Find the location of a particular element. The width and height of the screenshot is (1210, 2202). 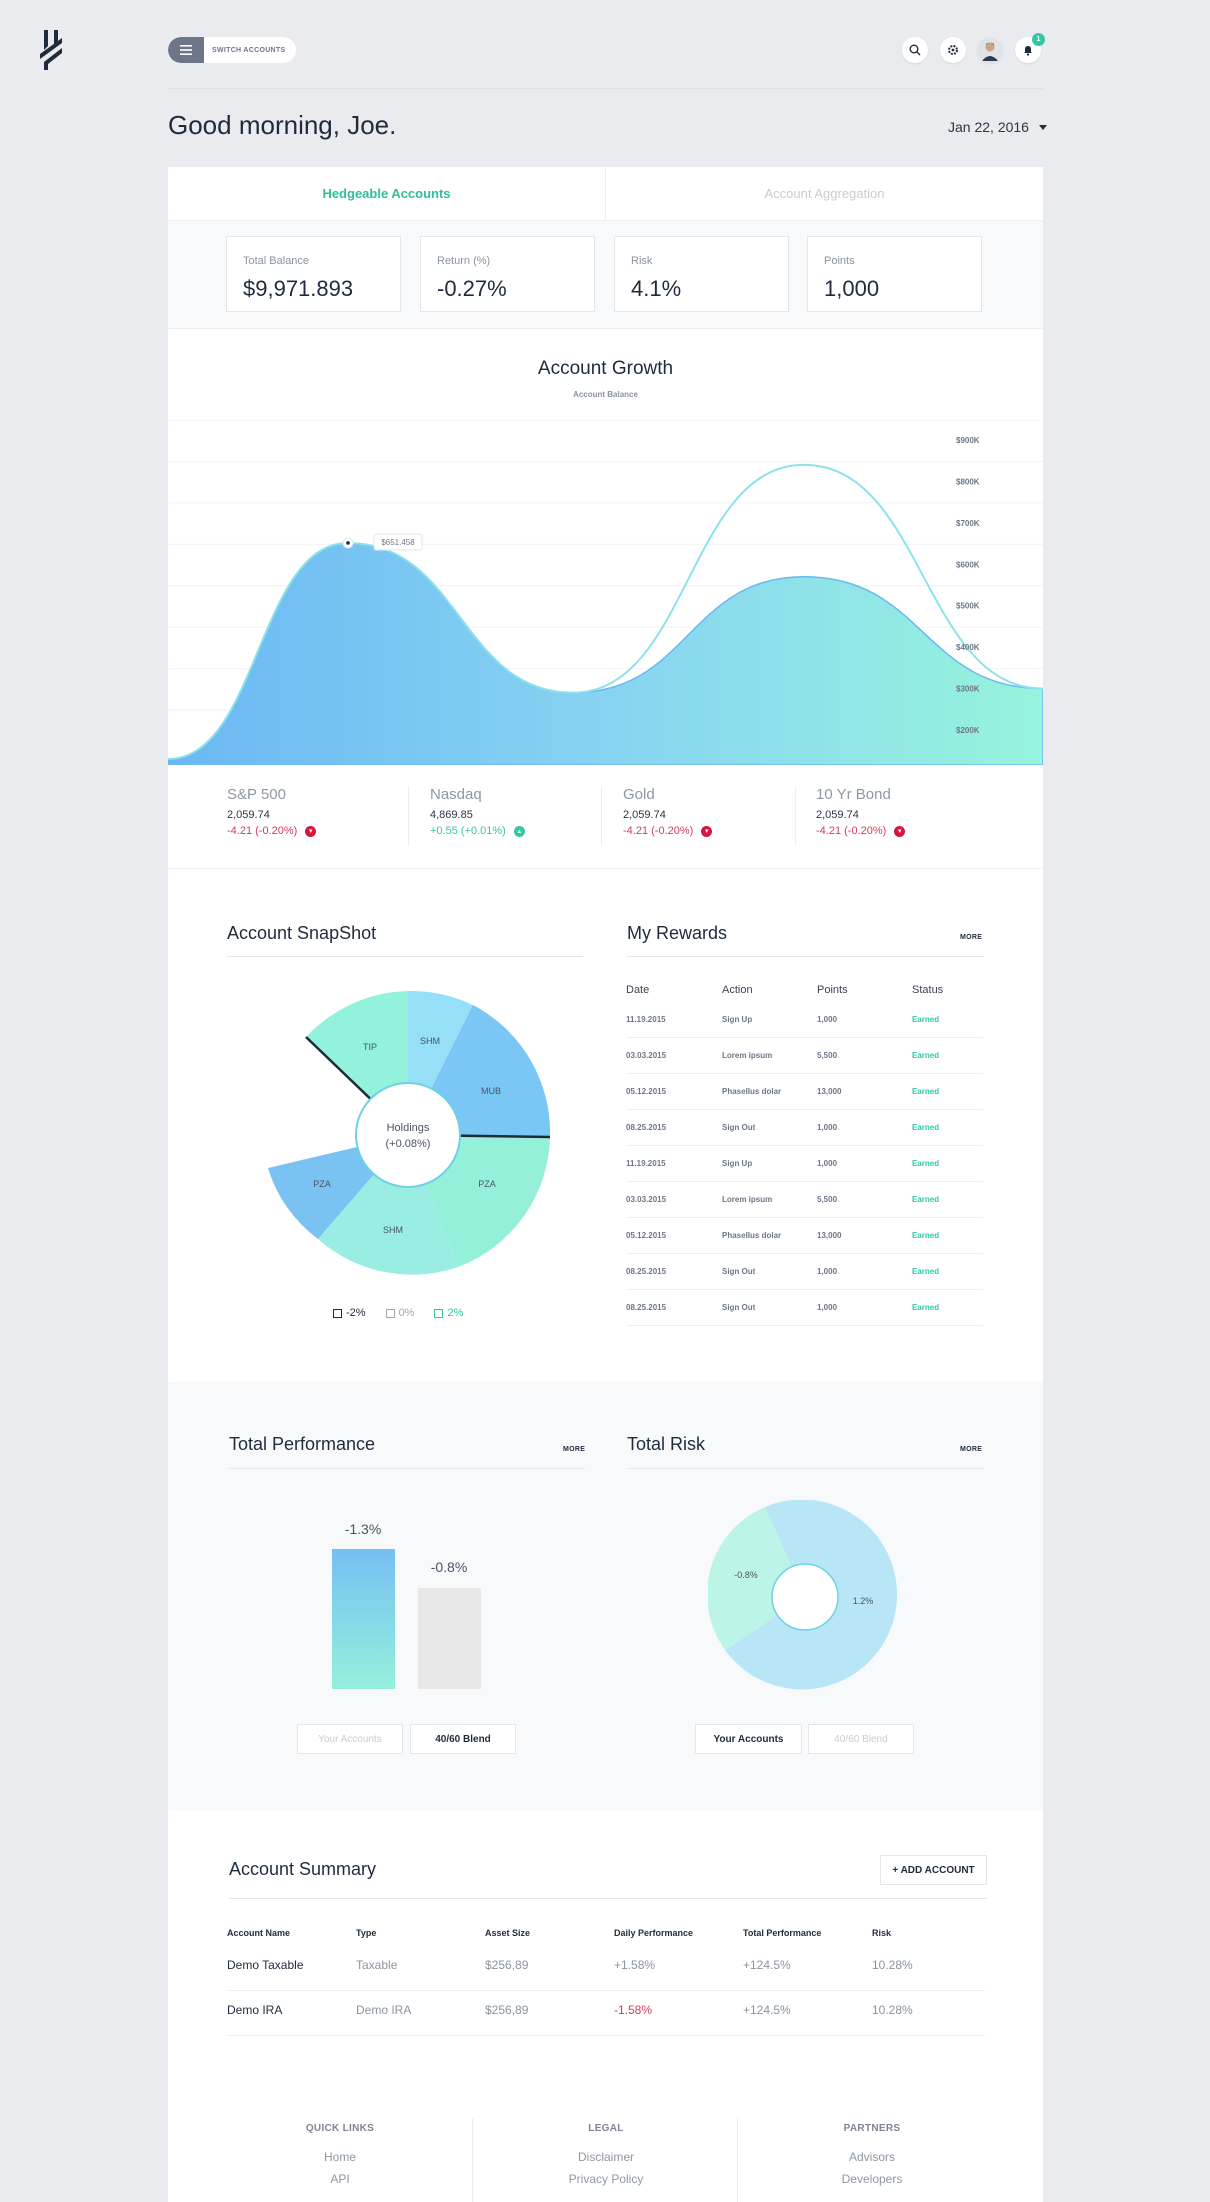

add-account-button: + ADD ACCOUNT is located at coordinates (933, 1870).